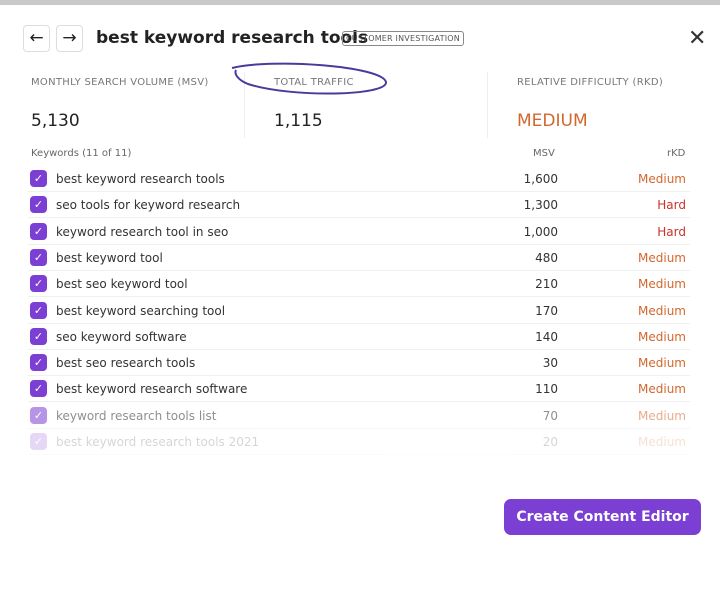 The width and height of the screenshot is (720, 594). What do you see at coordinates (136, 415) in the screenshot?
I see `keyword-cell: keyword research tools list` at bounding box center [136, 415].